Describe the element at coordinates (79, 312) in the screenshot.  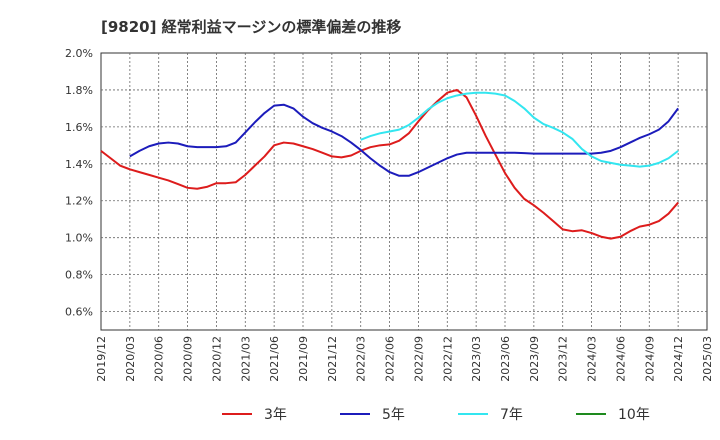
I see `y-tick-label: 0.6%` at that location.